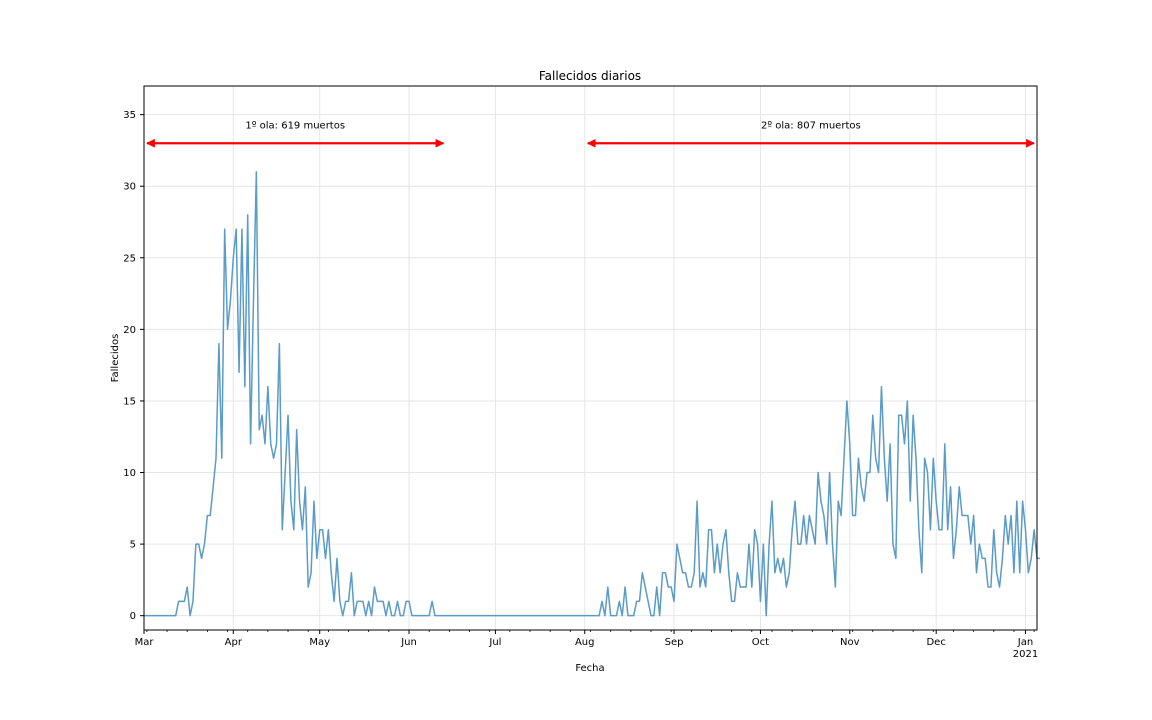 This screenshot has width=1152, height=720. I want to click on chart-title: Fallecidos diarios, so click(590, 76).